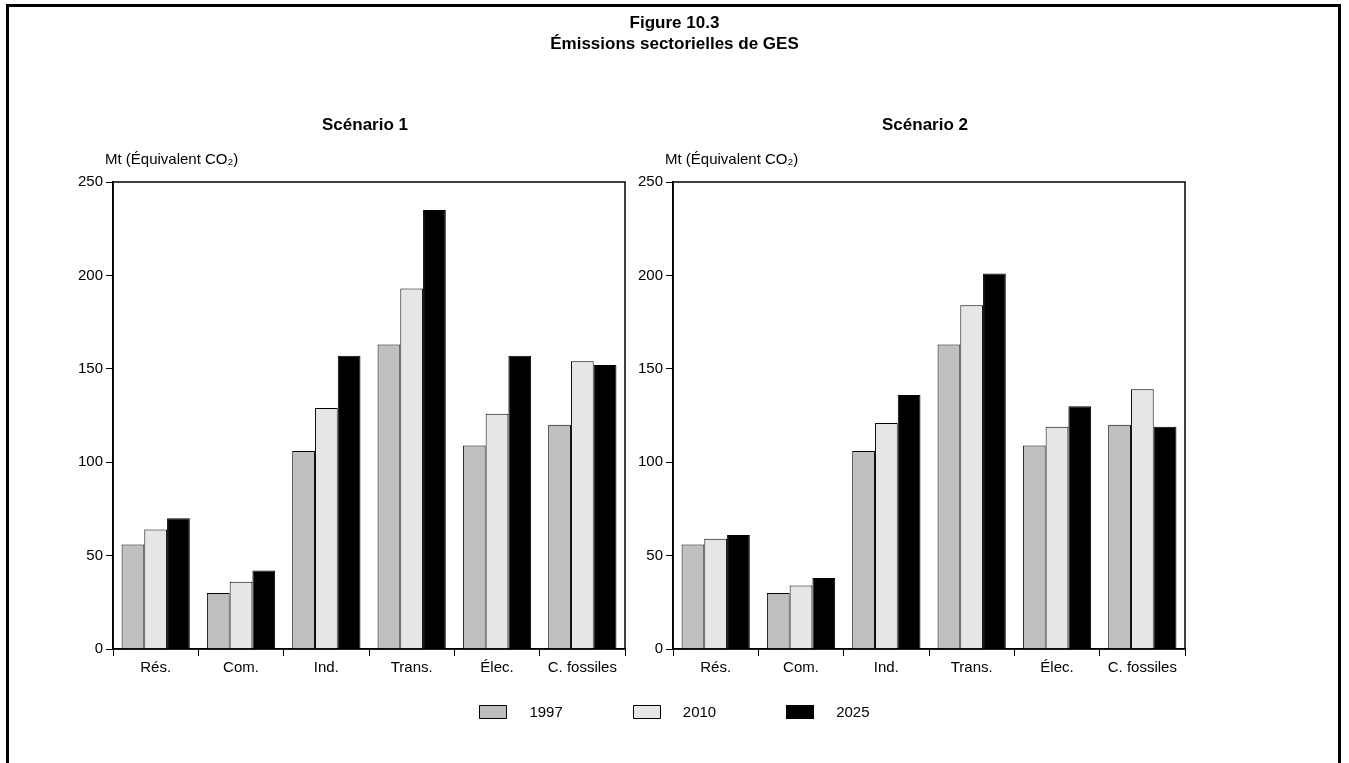 This screenshot has width=1349, height=763. What do you see at coordinates (674, 22) in the screenshot?
I see `caption: Figure 10.3` at bounding box center [674, 22].